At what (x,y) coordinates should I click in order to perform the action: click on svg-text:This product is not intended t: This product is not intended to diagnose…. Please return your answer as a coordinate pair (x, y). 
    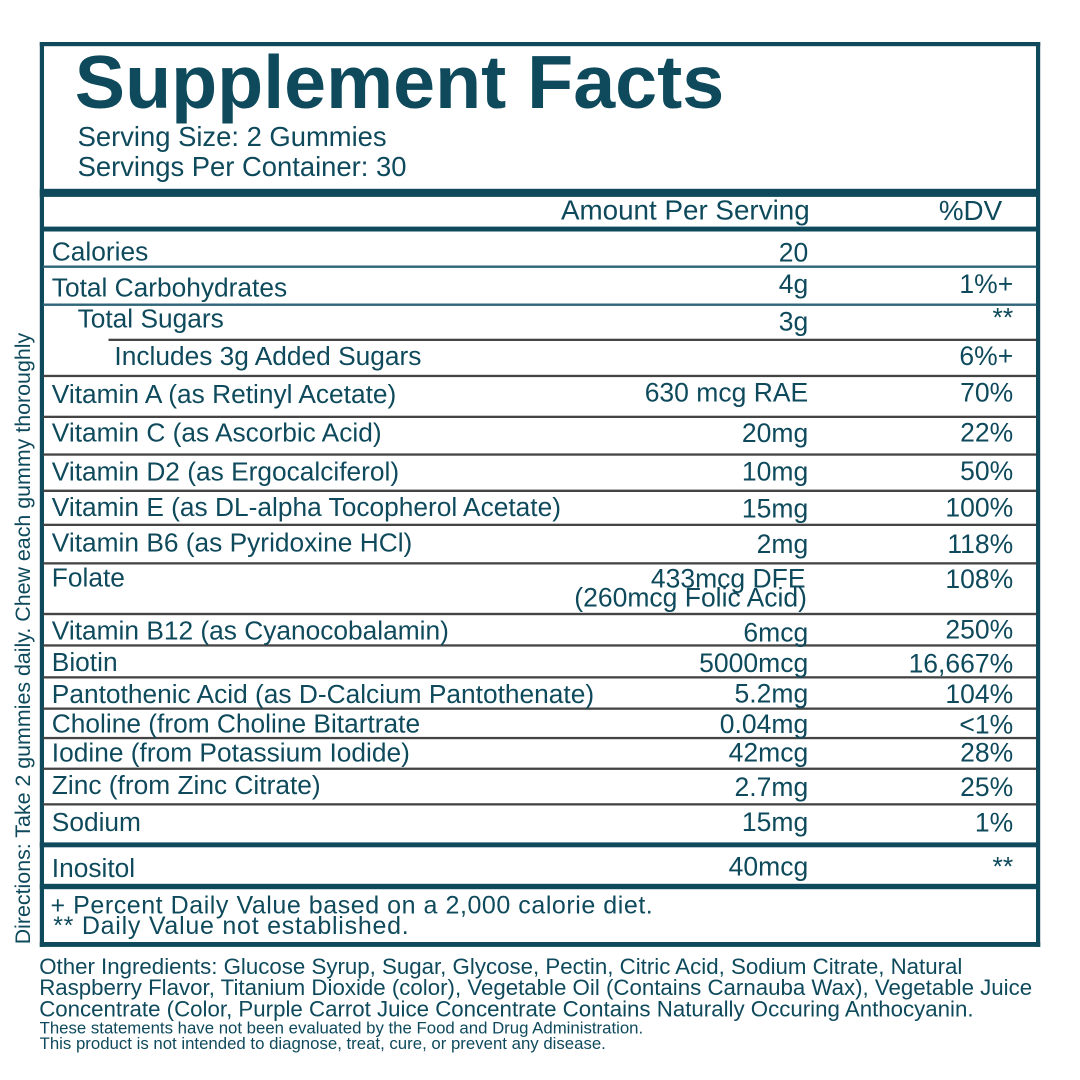
    Looking at the image, I should click on (323, 1043).